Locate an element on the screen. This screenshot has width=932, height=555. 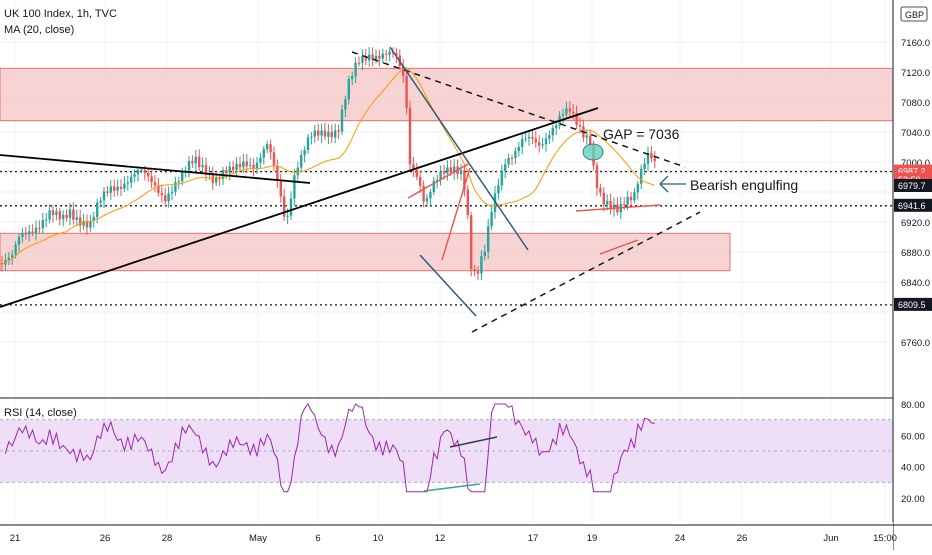
time-tick-label: 26 is located at coordinates (742, 538).